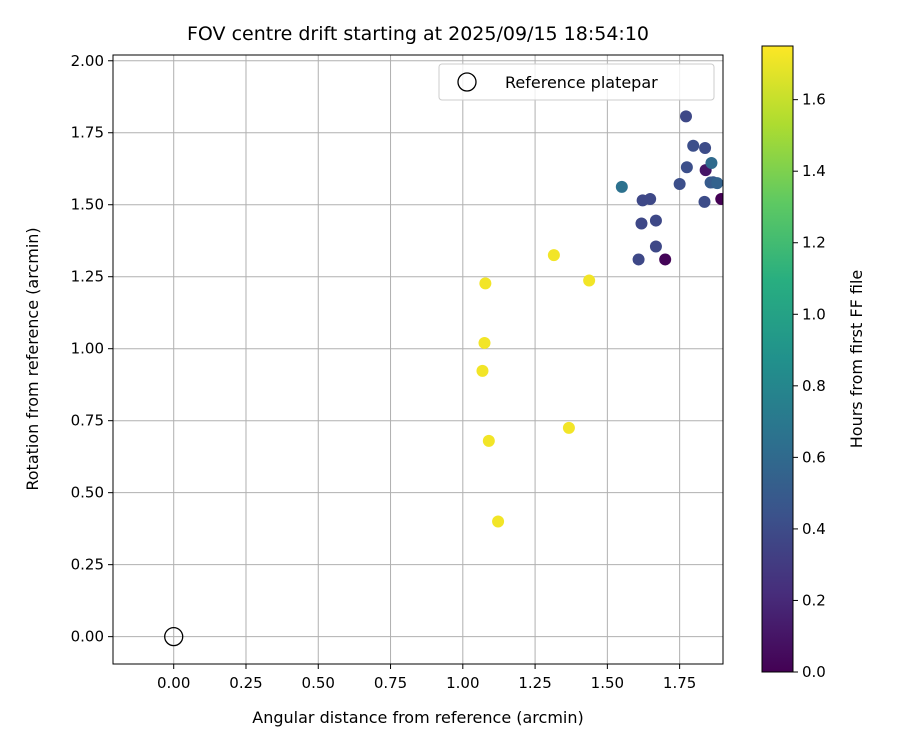 This screenshot has height=750, width=900. What do you see at coordinates (581, 82) in the screenshot?
I see `legend-entry-label: Reference platepar` at bounding box center [581, 82].